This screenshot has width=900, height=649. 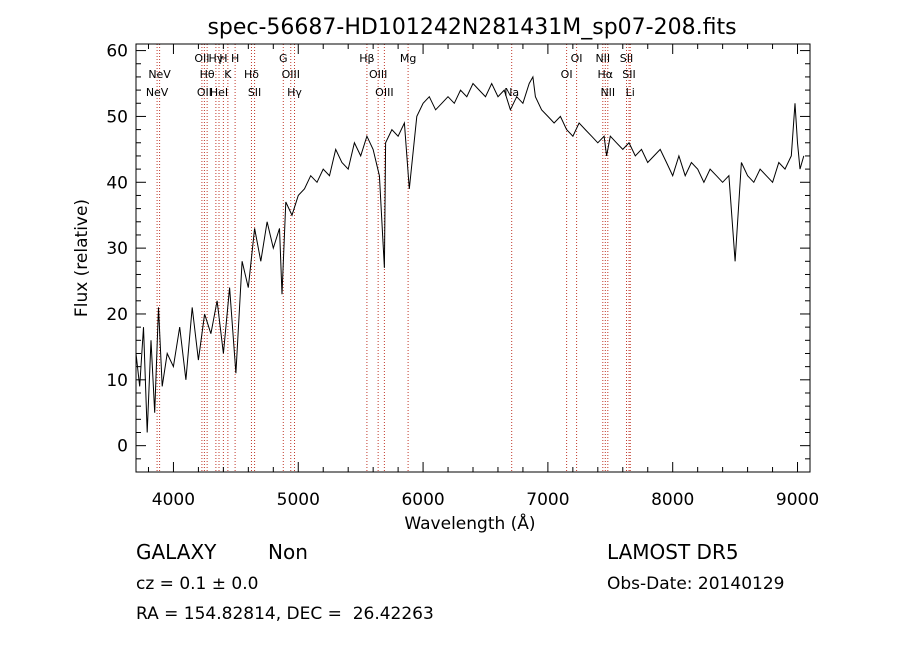 I want to click on line-label-17: OIII, so click(x=384, y=92).